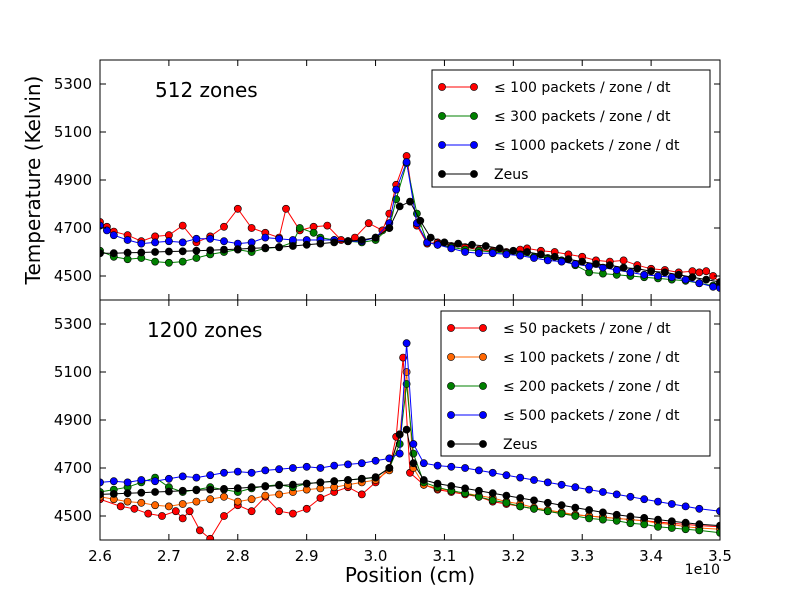 The width and height of the screenshot is (800, 600). Describe the element at coordinates (511, 175) in the screenshot. I see `legend-label: Zeus` at that location.